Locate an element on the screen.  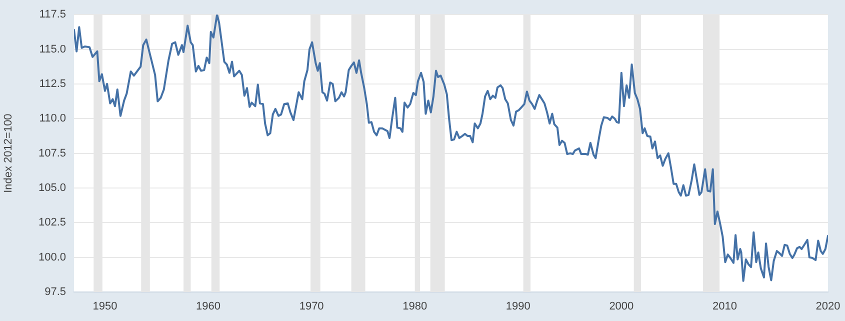
y-axis-title: Index 2012=100 is located at coordinates (8, 153).